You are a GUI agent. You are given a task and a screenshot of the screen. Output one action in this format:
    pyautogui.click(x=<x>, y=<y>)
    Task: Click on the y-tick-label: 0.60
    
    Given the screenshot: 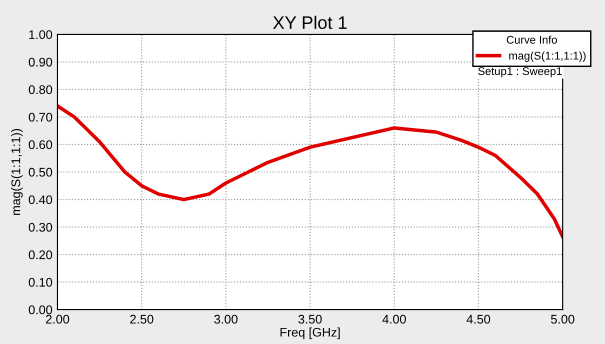 What is the action you would take?
    pyautogui.click(x=40, y=145)
    